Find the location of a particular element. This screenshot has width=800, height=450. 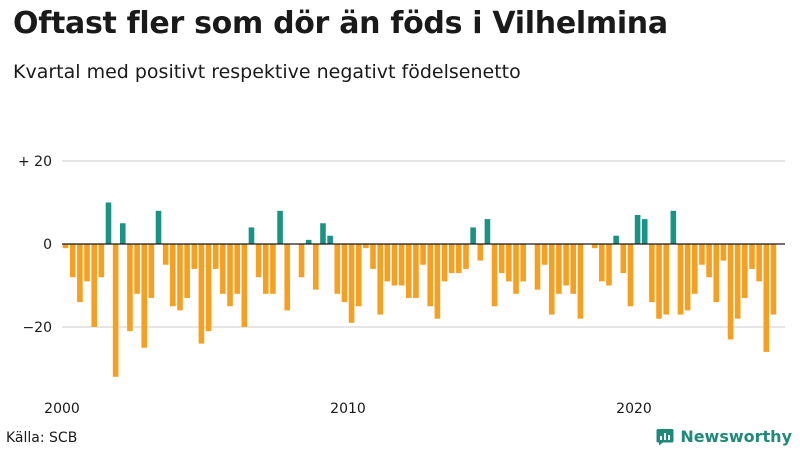

y-tick-label: 0 is located at coordinates (47, 245).